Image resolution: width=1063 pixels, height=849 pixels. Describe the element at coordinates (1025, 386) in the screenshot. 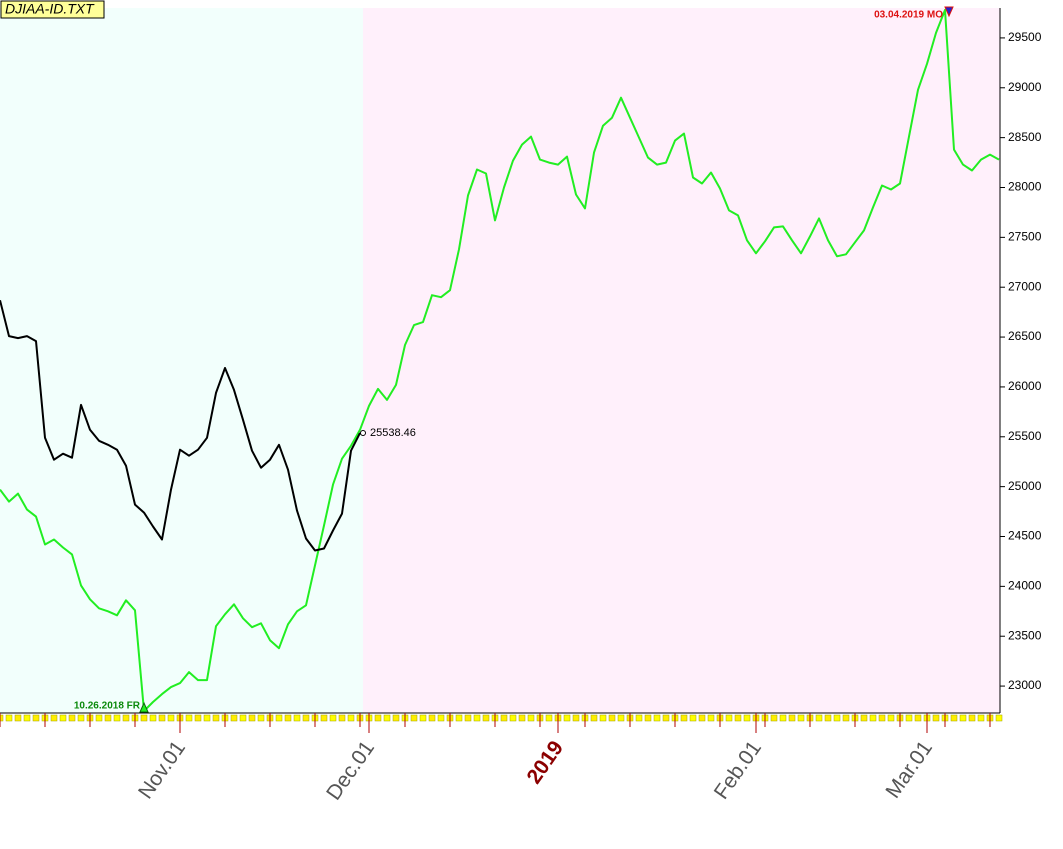

I see `y-tick-label: 26000` at that location.